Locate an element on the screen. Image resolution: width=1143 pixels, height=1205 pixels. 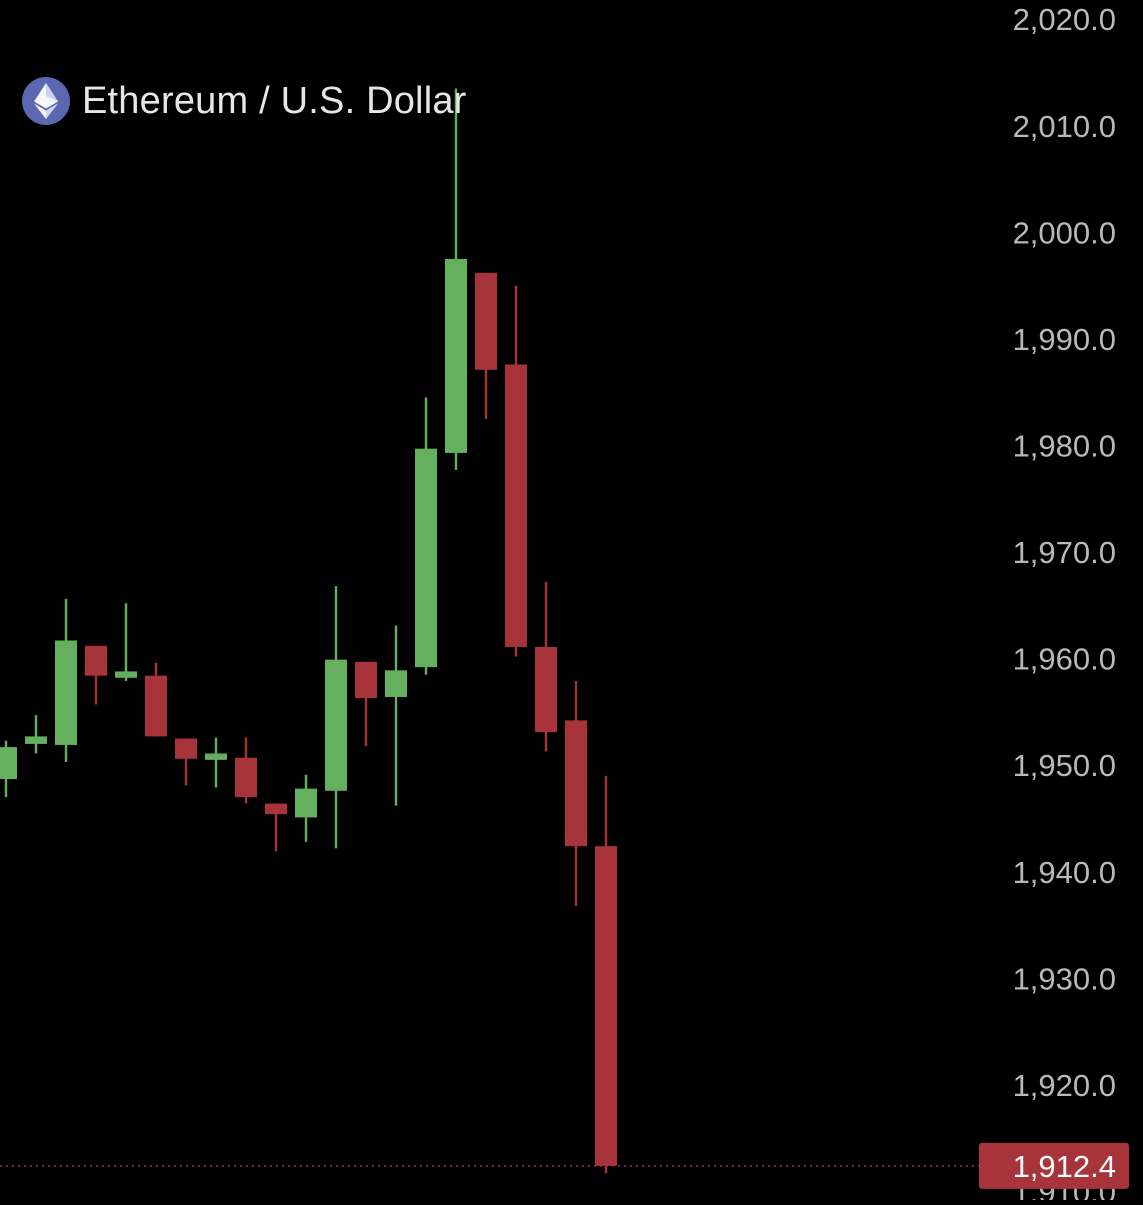
price-tick-label: 1,930.0 is located at coordinates (1064, 978).